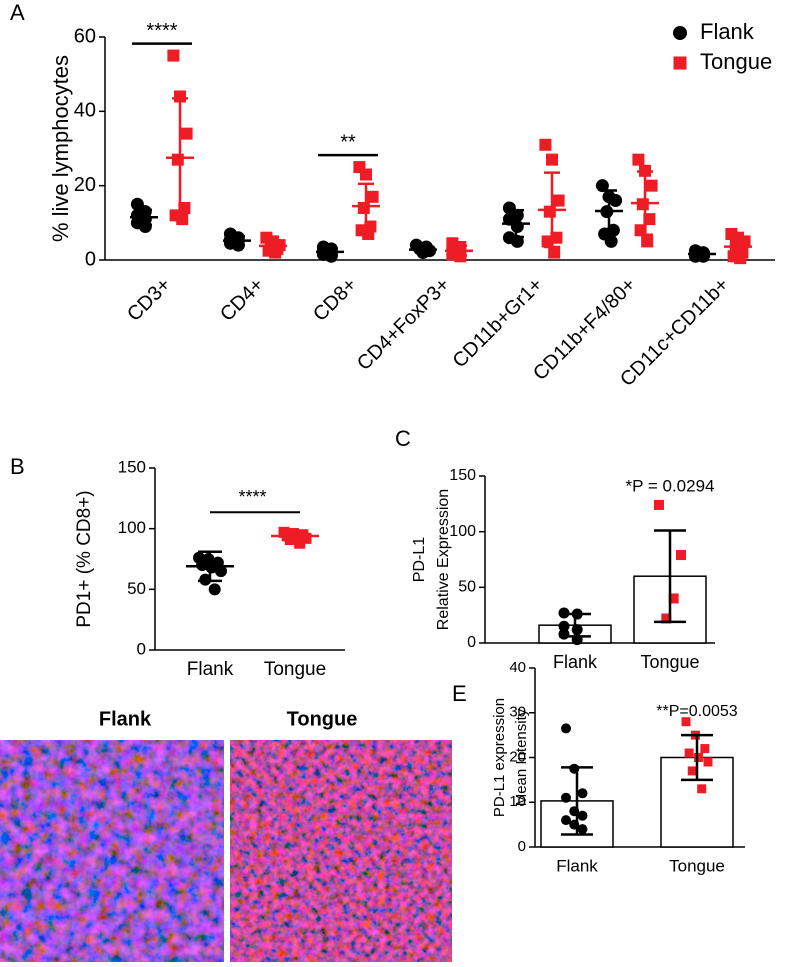 Image resolution: width=787 pixels, height=967 pixels. What do you see at coordinates (60, 148) in the screenshot?
I see `y-axis-label: % live lymphocytes` at bounding box center [60, 148].